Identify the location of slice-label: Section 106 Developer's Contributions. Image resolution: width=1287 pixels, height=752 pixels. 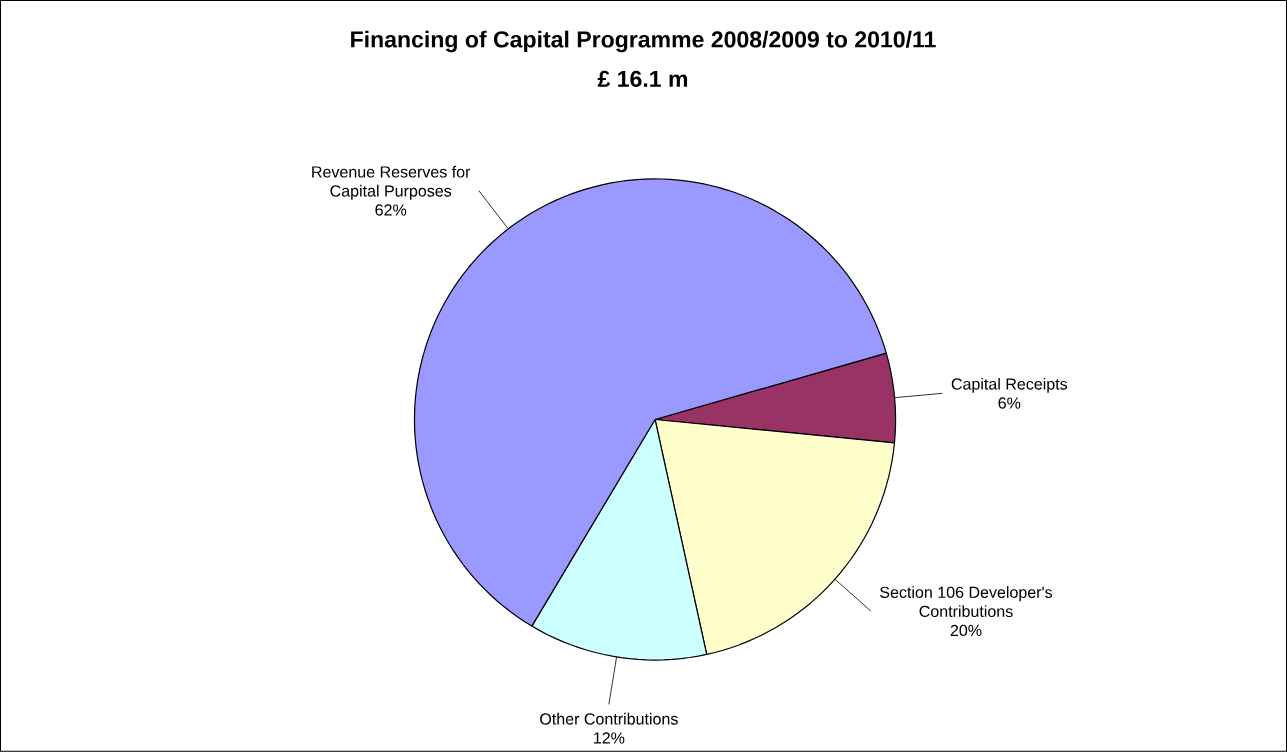
(966, 602).